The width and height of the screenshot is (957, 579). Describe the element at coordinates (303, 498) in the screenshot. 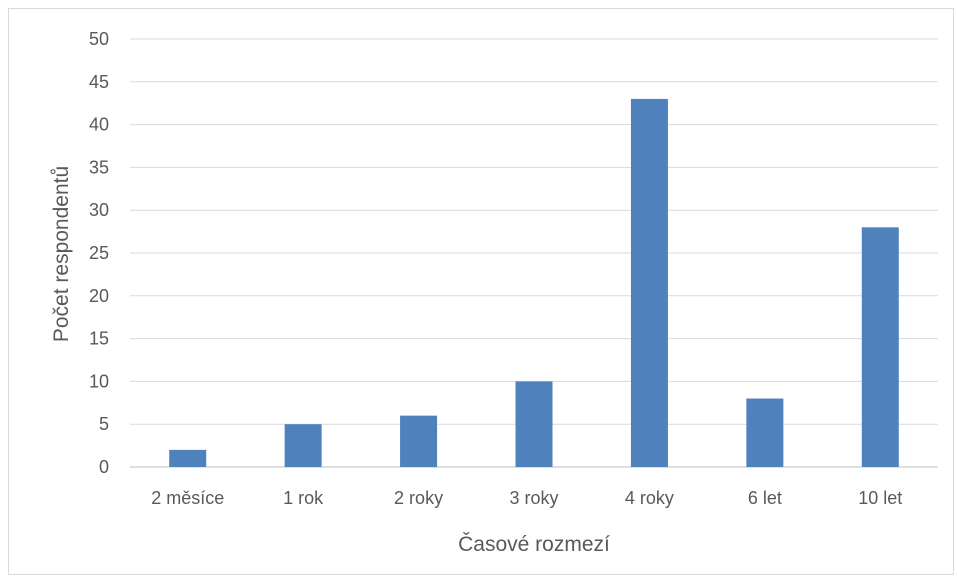

I see `x-tick-label: 1 rok` at that location.